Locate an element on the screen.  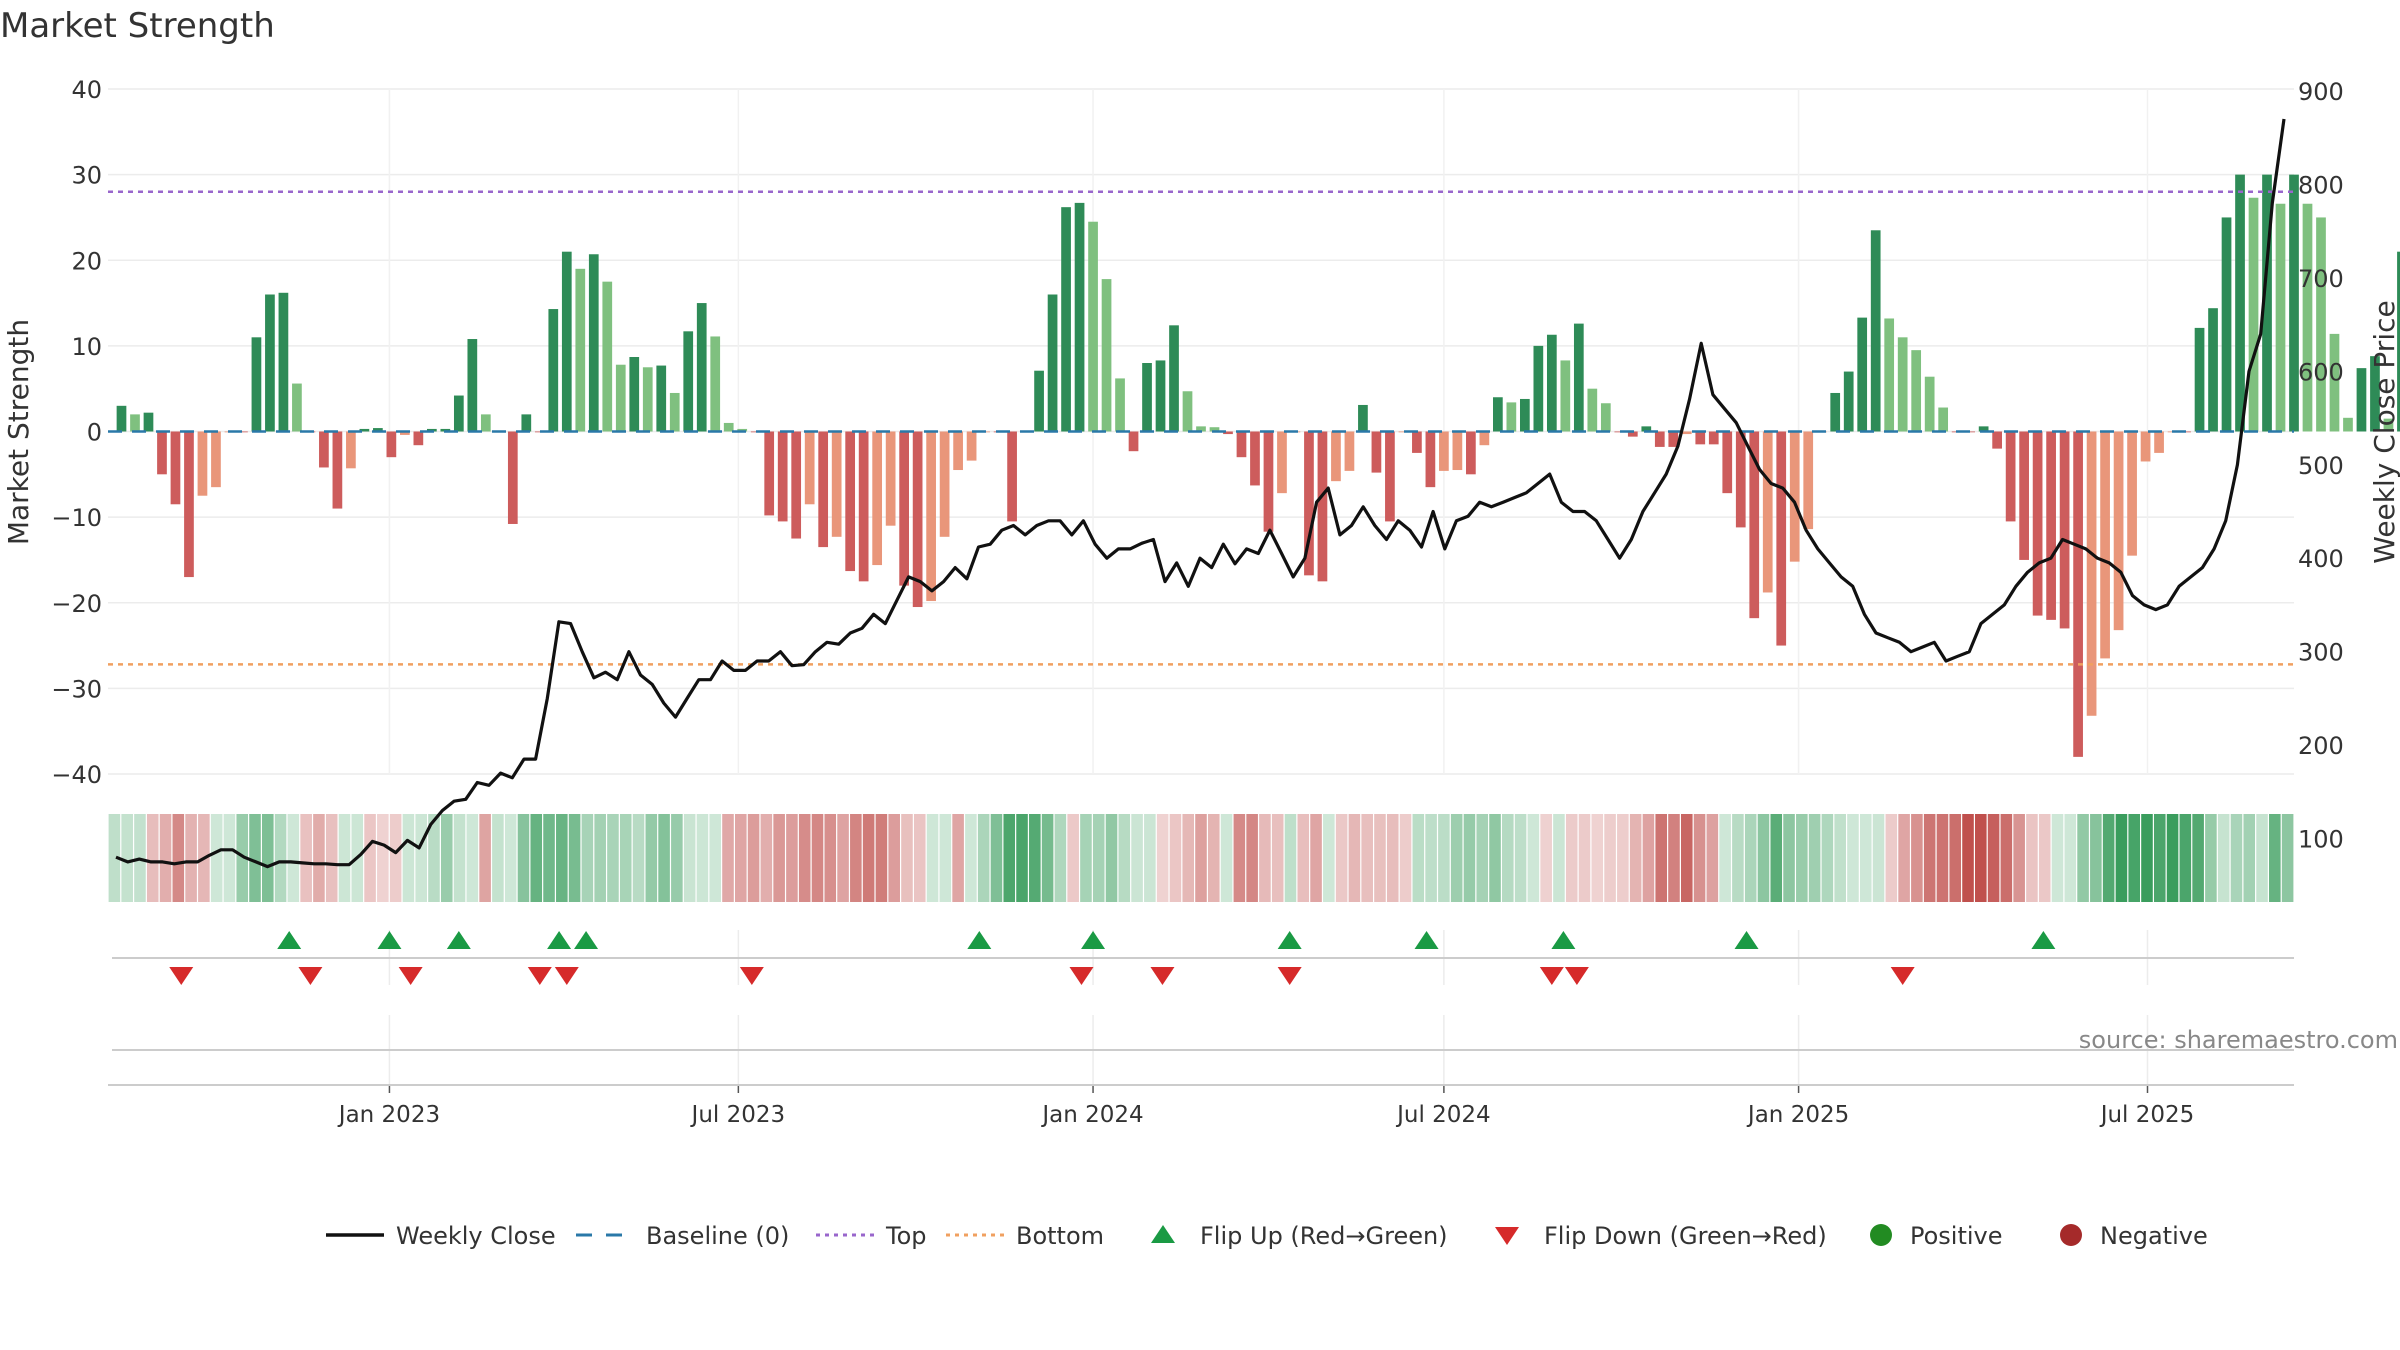
y-tick-label-left: 20 is located at coordinates (86, 261).